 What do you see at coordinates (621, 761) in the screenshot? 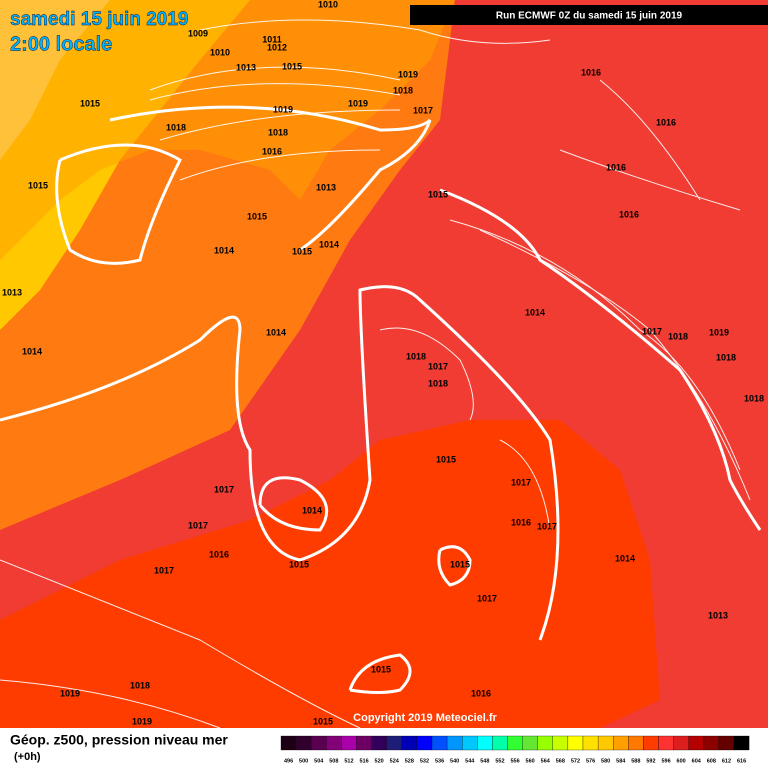
I see `scale-label: 584` at bounding box center [621, 761].